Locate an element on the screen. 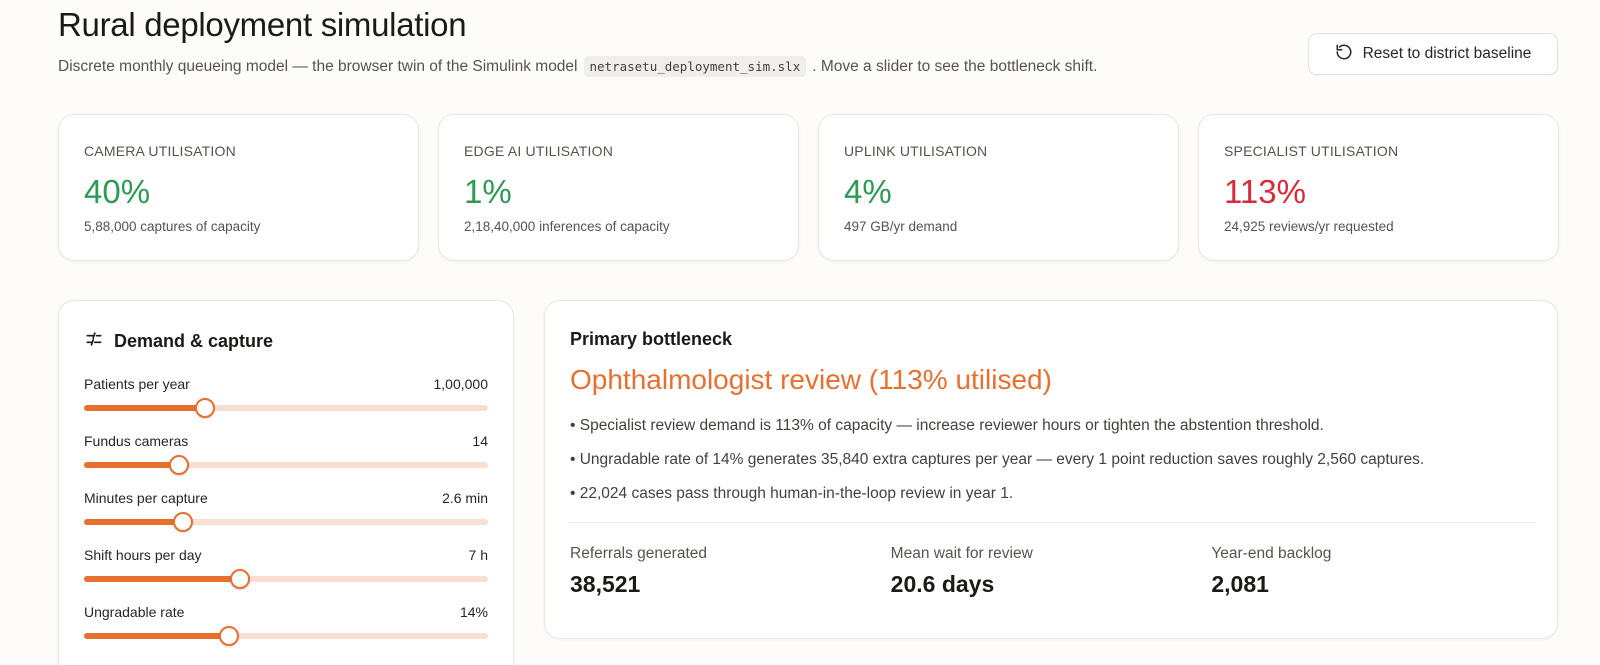 The width and height of the screenshot is (1600, 665). model-filename: netrasetu_deployment_sim.slx is located at coordinates (695, 66).